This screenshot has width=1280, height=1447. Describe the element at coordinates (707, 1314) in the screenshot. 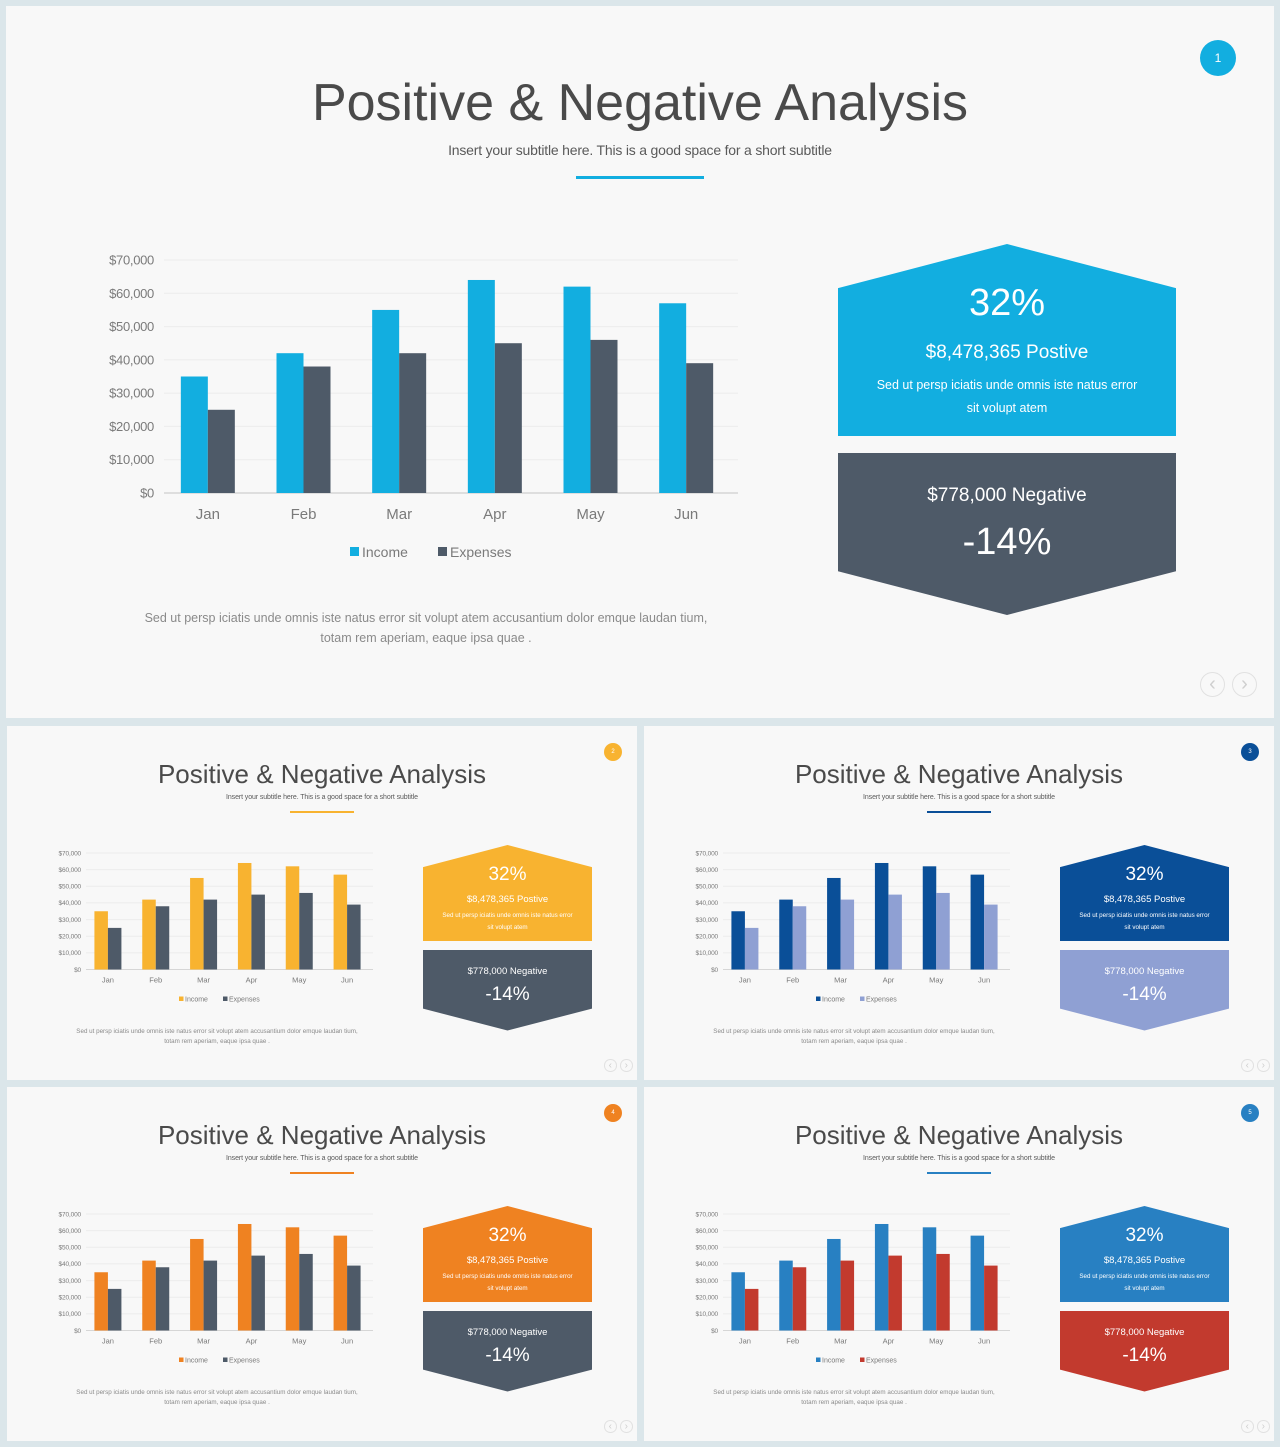

I see `y-tick-label: $10,000` at that location.